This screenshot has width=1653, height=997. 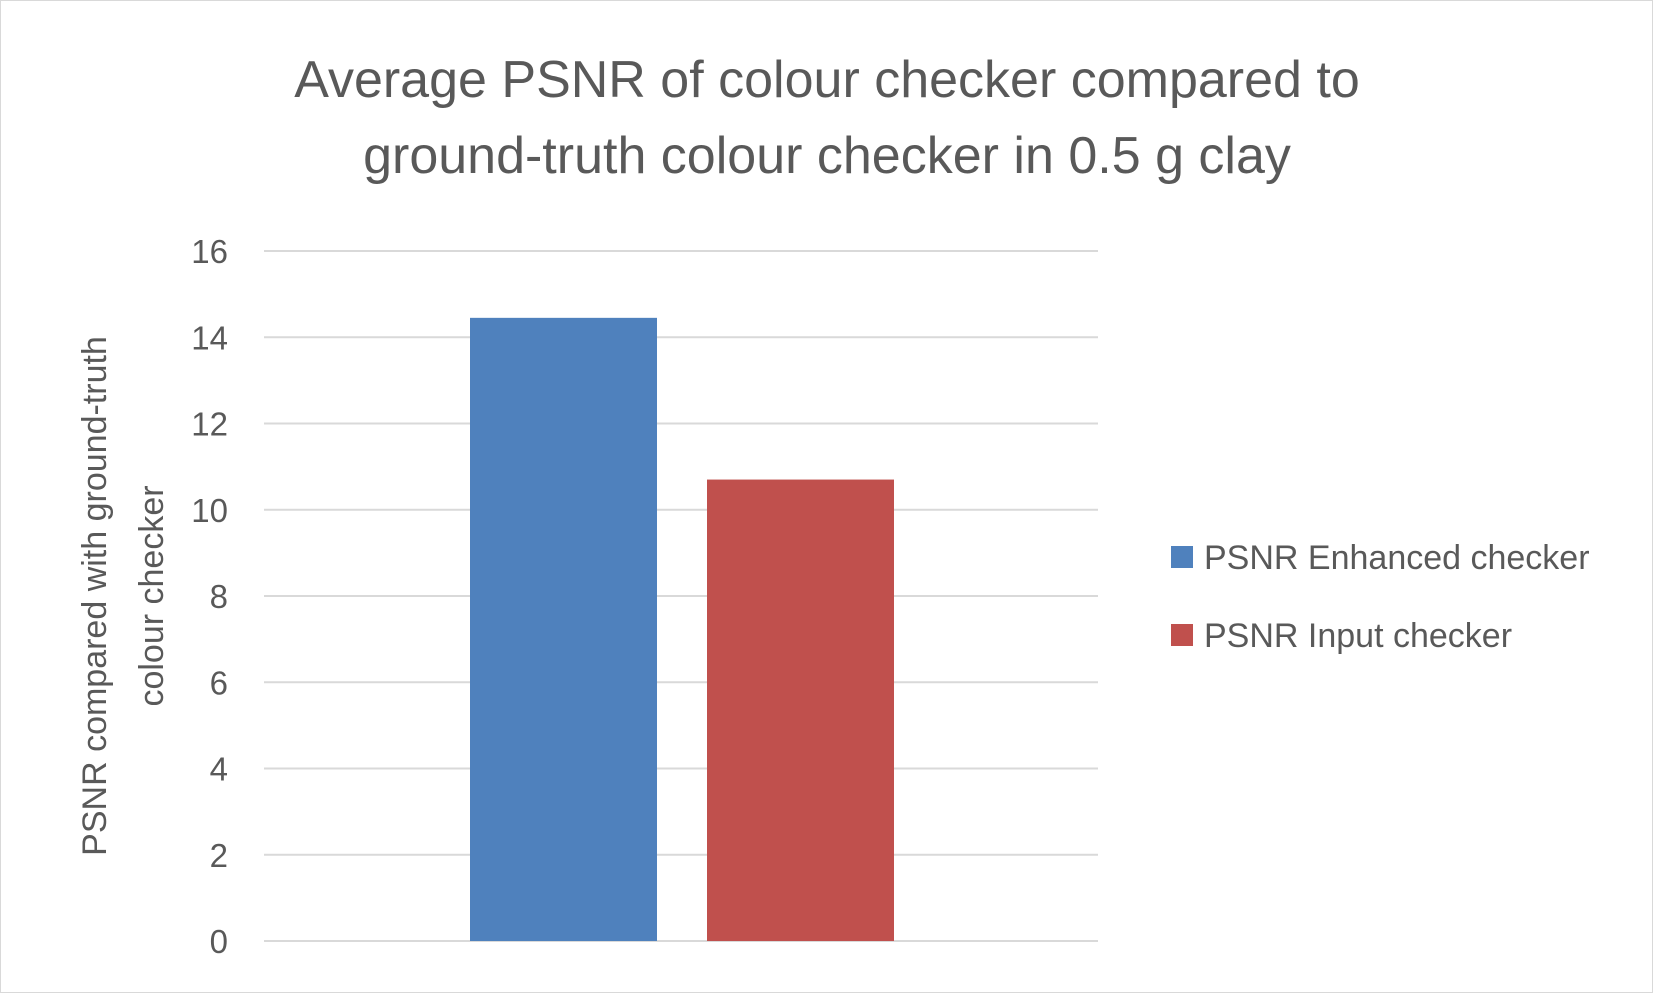 What do you see at coordinates (1397, 558) in the screenshot?
I see `legend-label: PSNR Enhanced checker` at bounding box center [1397, 558].